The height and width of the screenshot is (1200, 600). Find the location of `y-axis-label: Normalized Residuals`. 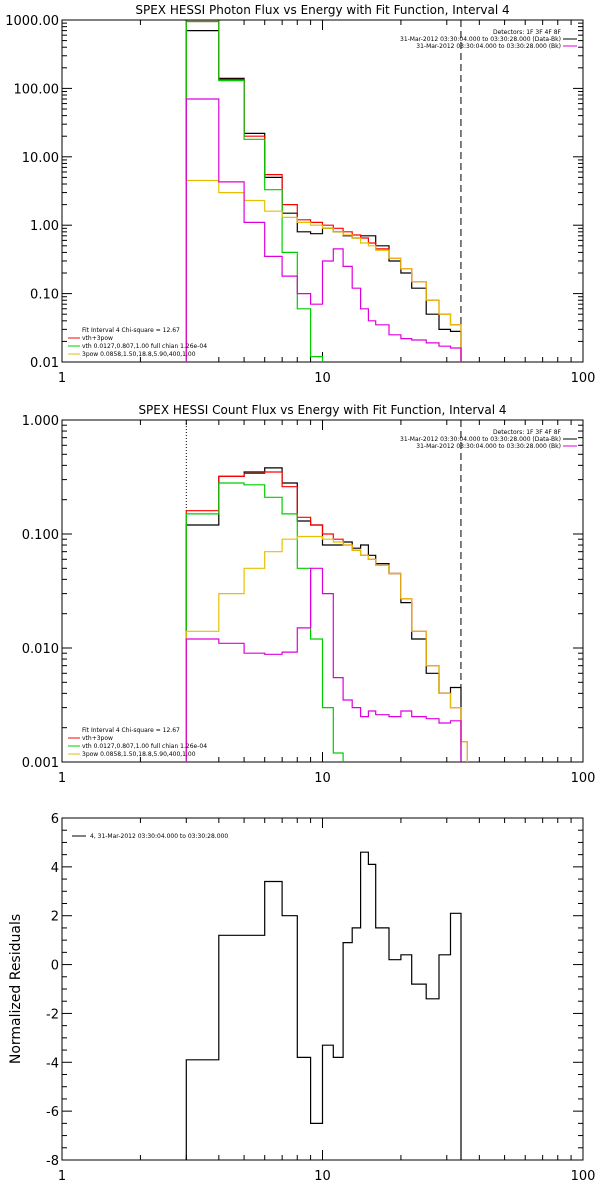

y-axis-label: Normalized Residuals is located at coordinates (16, 989).